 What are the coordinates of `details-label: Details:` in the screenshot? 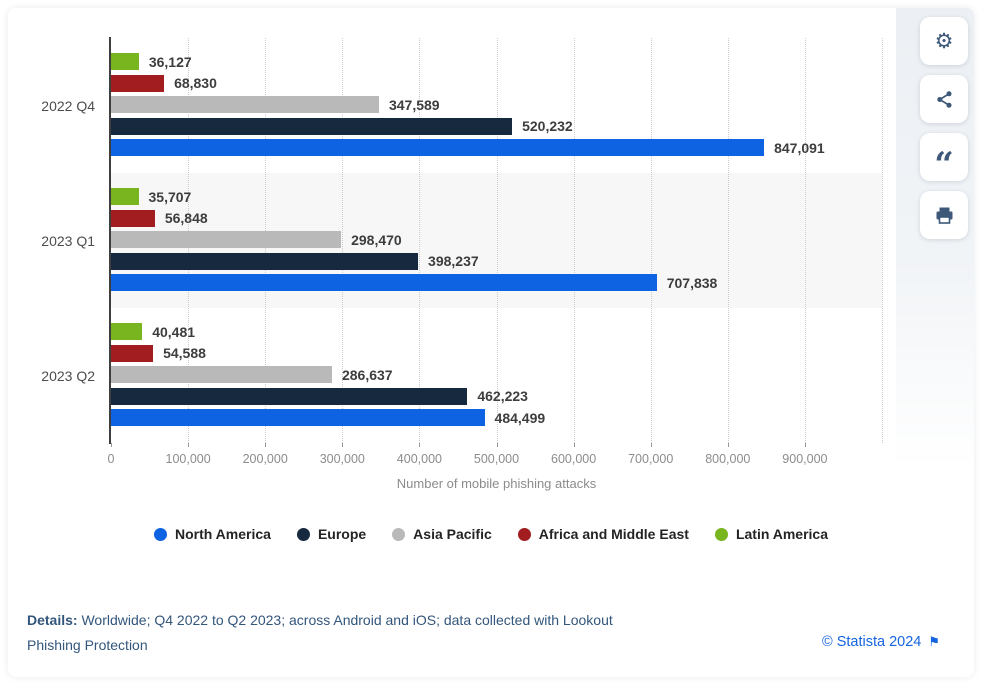 It's located at (52, 620).